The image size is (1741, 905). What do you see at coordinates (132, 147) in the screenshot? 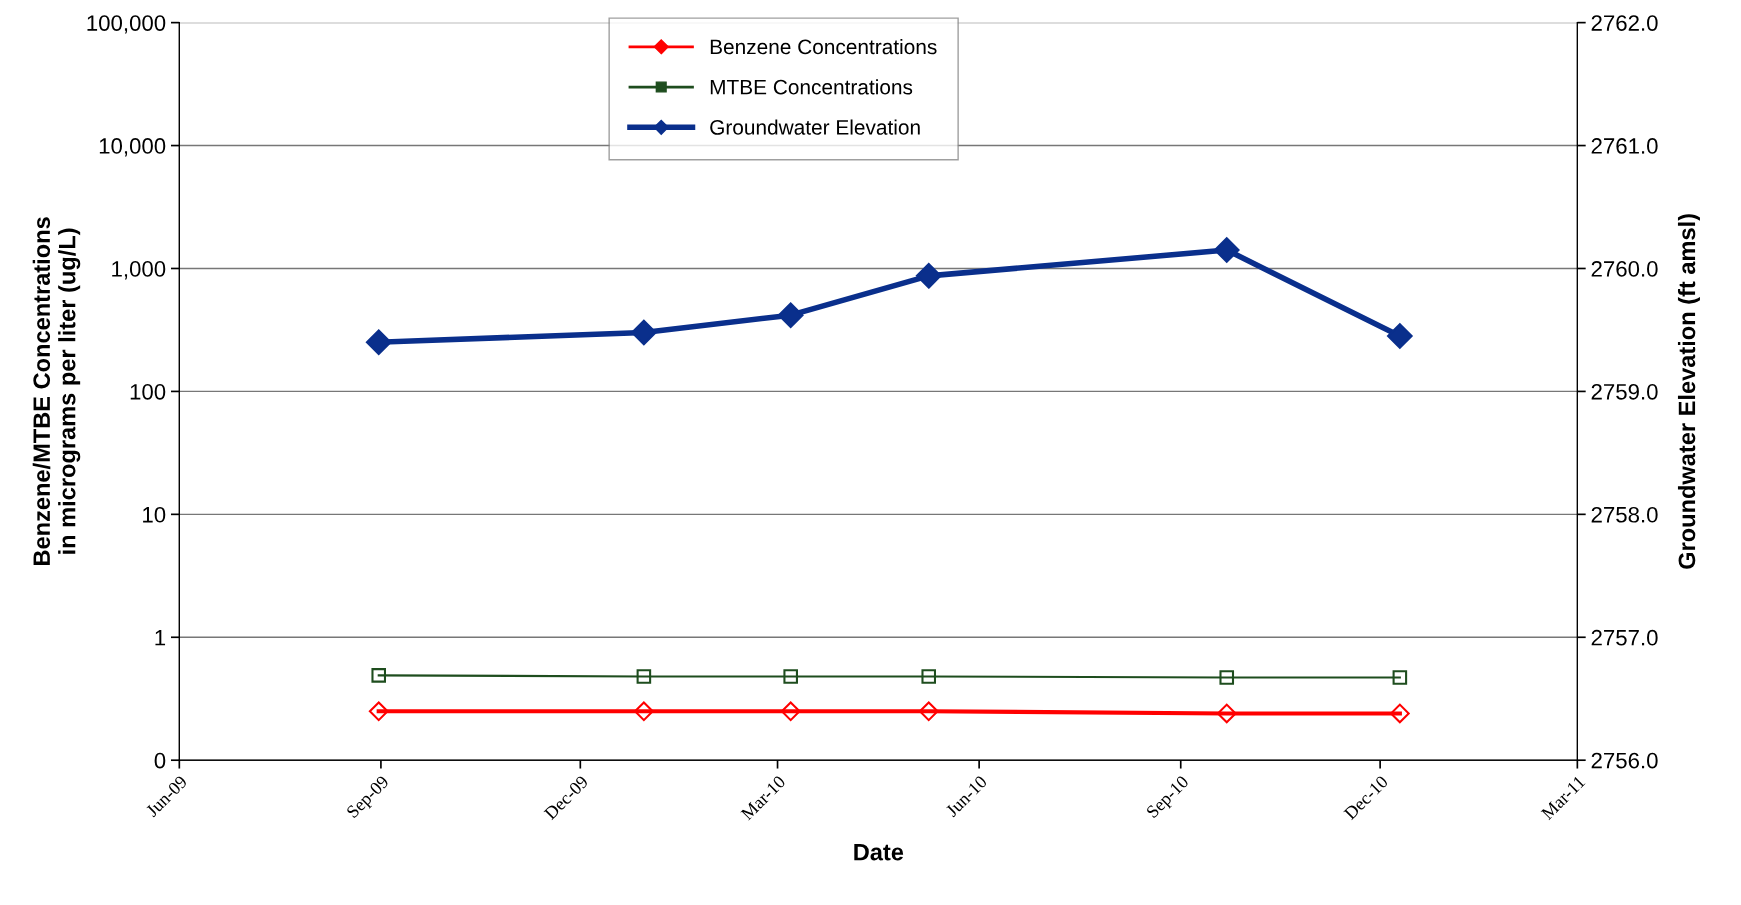
I see `y-tick-label: 10,000` at bounding box center [132, 147].